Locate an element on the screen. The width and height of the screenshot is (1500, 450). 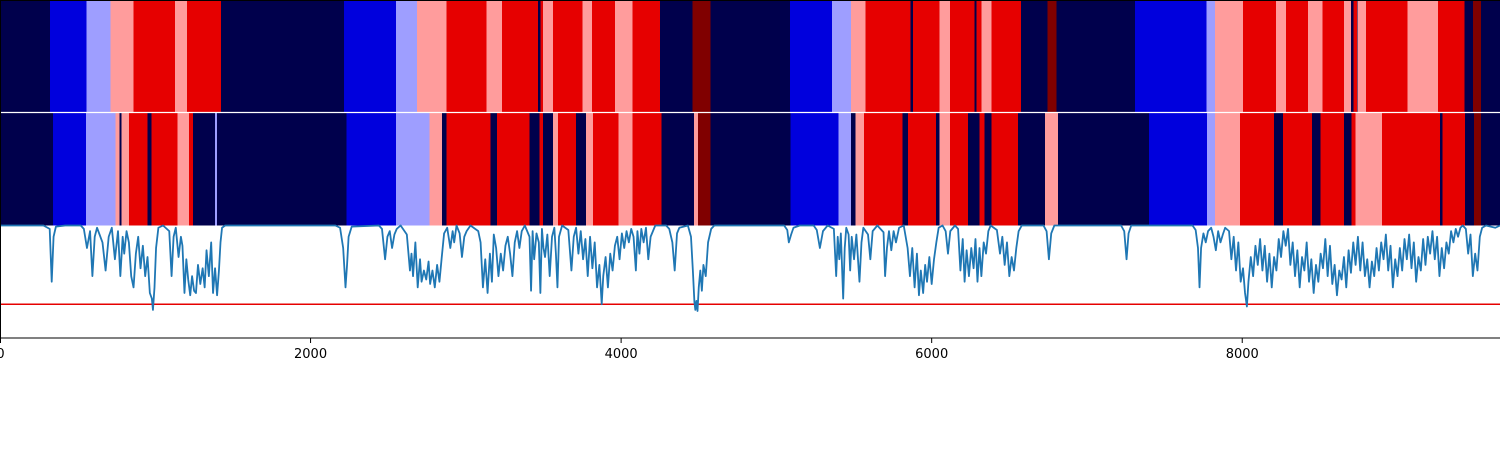
x-tick-label: 6000 is located at coordinates (931, 354).